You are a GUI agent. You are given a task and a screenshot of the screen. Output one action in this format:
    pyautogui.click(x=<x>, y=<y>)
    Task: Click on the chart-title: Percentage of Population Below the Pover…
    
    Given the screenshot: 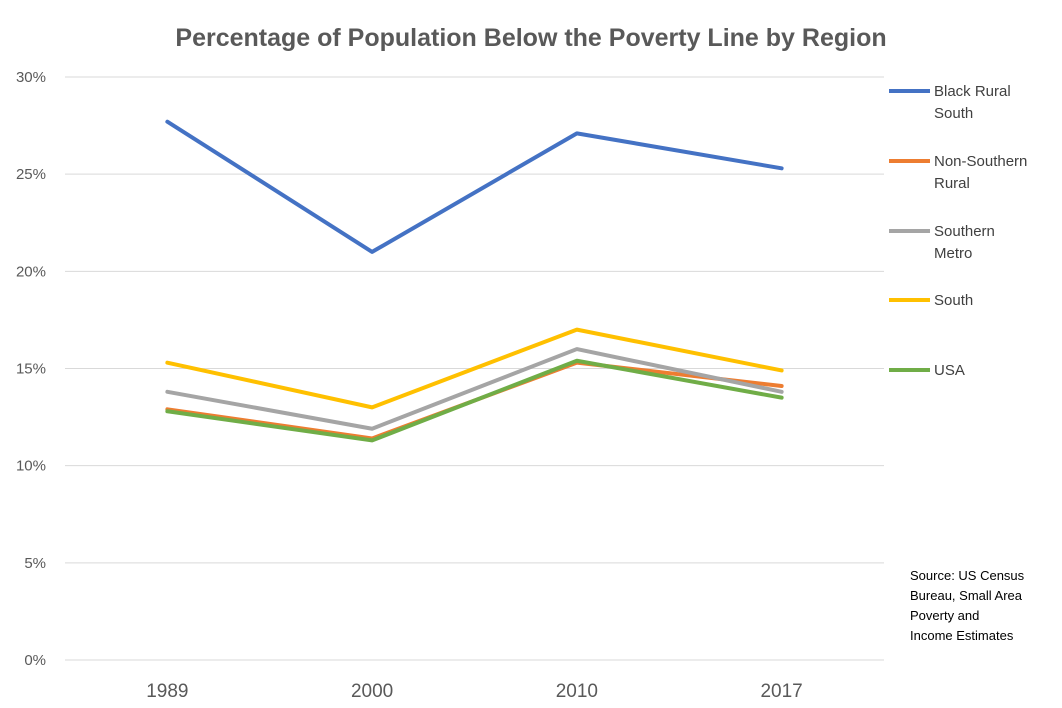 What is the action you would take?
    pyautogui.click(x=530, y=38)
    